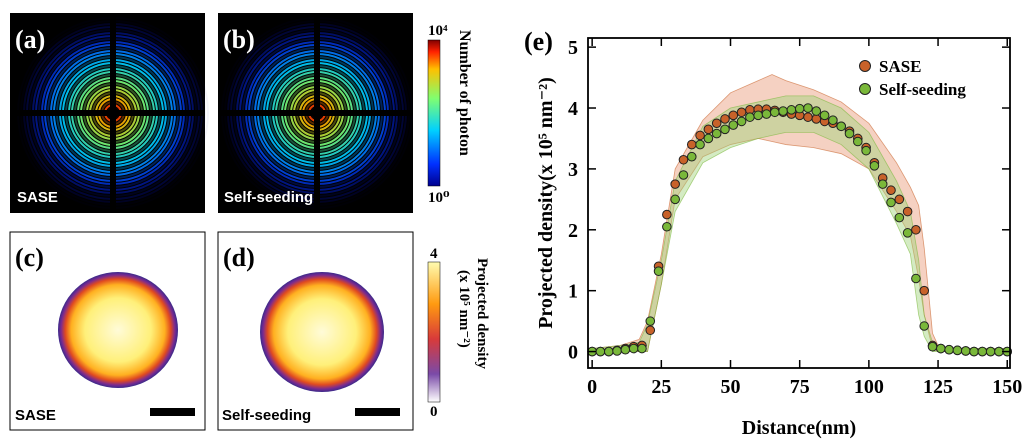 Image resolution: width=1030 pixels, height=442 pixels. Describe the element at coordinates (434, 412) in the screenshot. I see `colorbar-min: 0` at that location.